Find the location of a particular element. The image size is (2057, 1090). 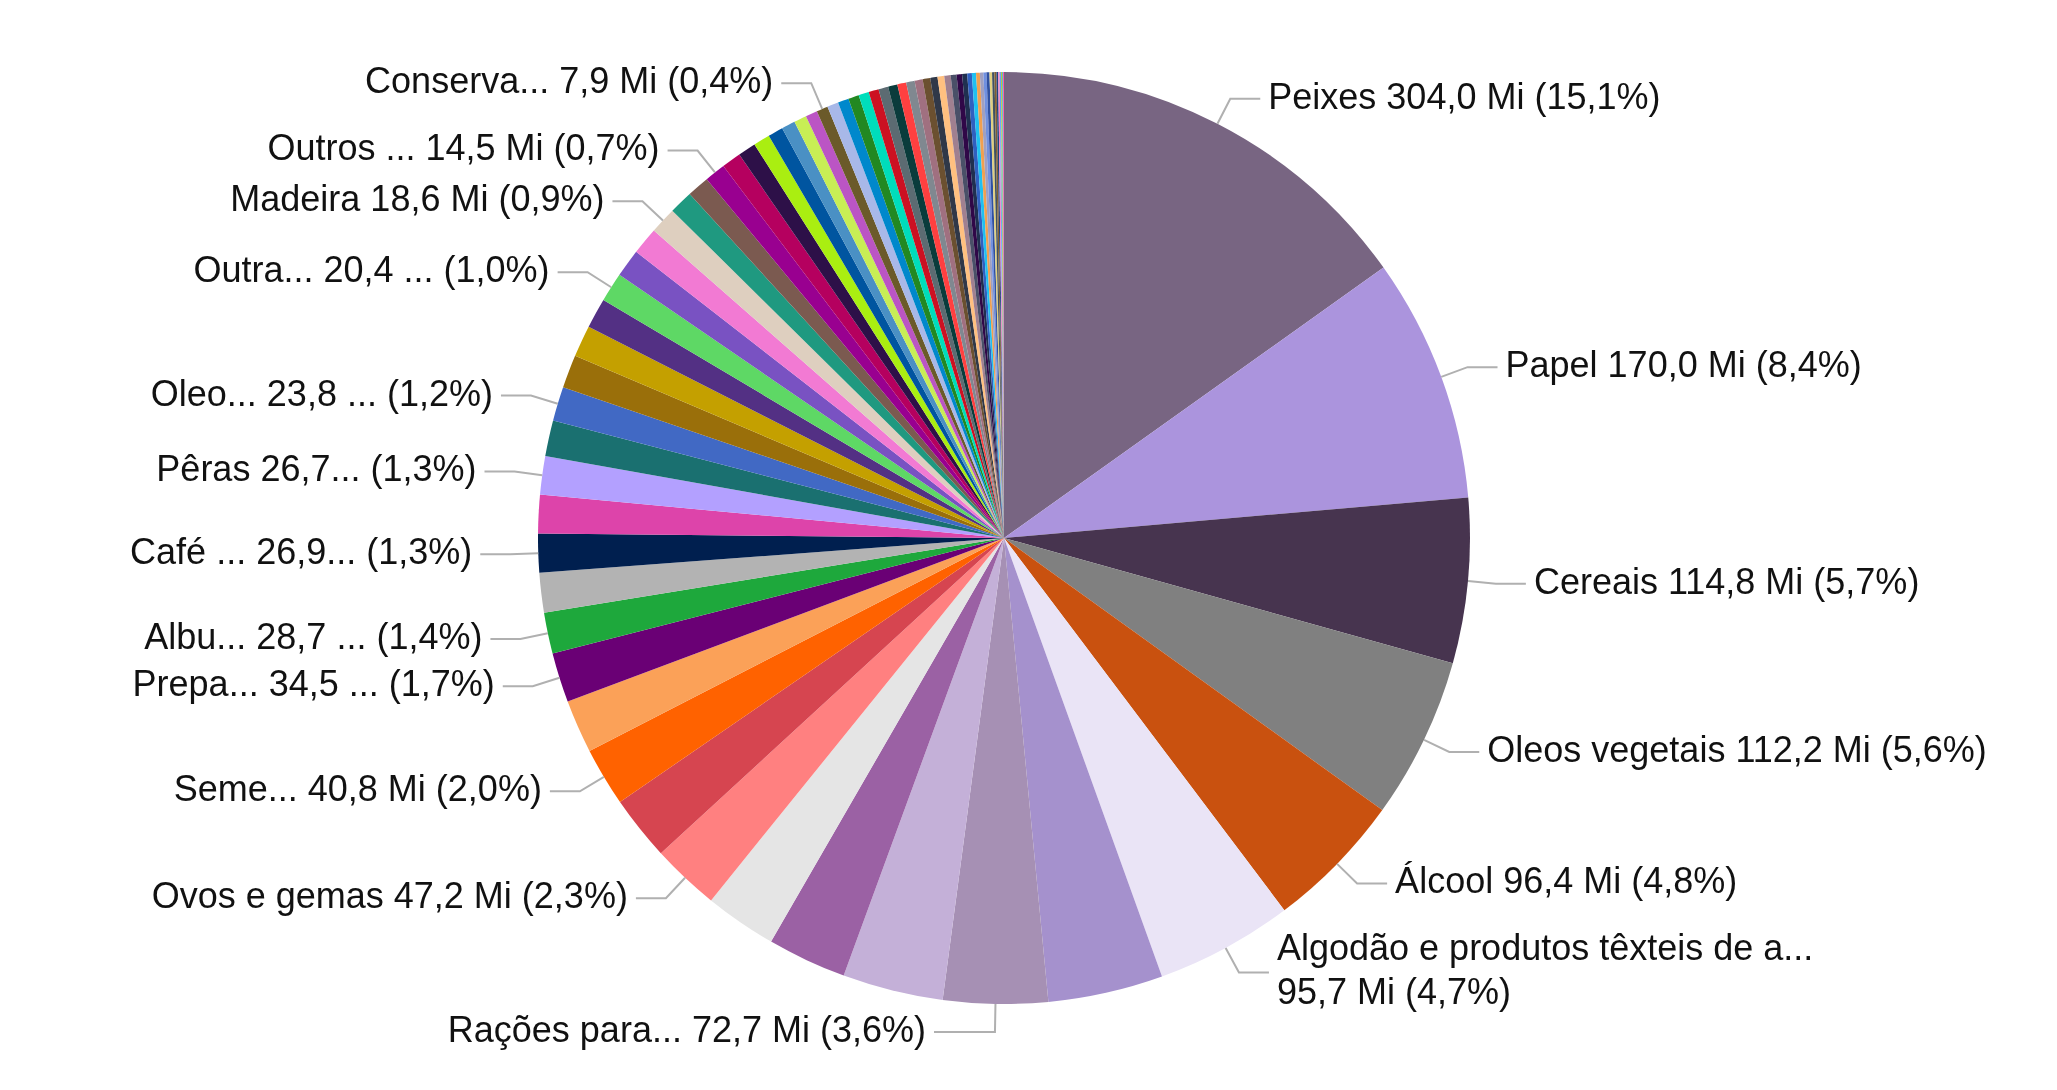

data-label: 95,7 Mi (4,7%) is located at coordinates (1394, 992).